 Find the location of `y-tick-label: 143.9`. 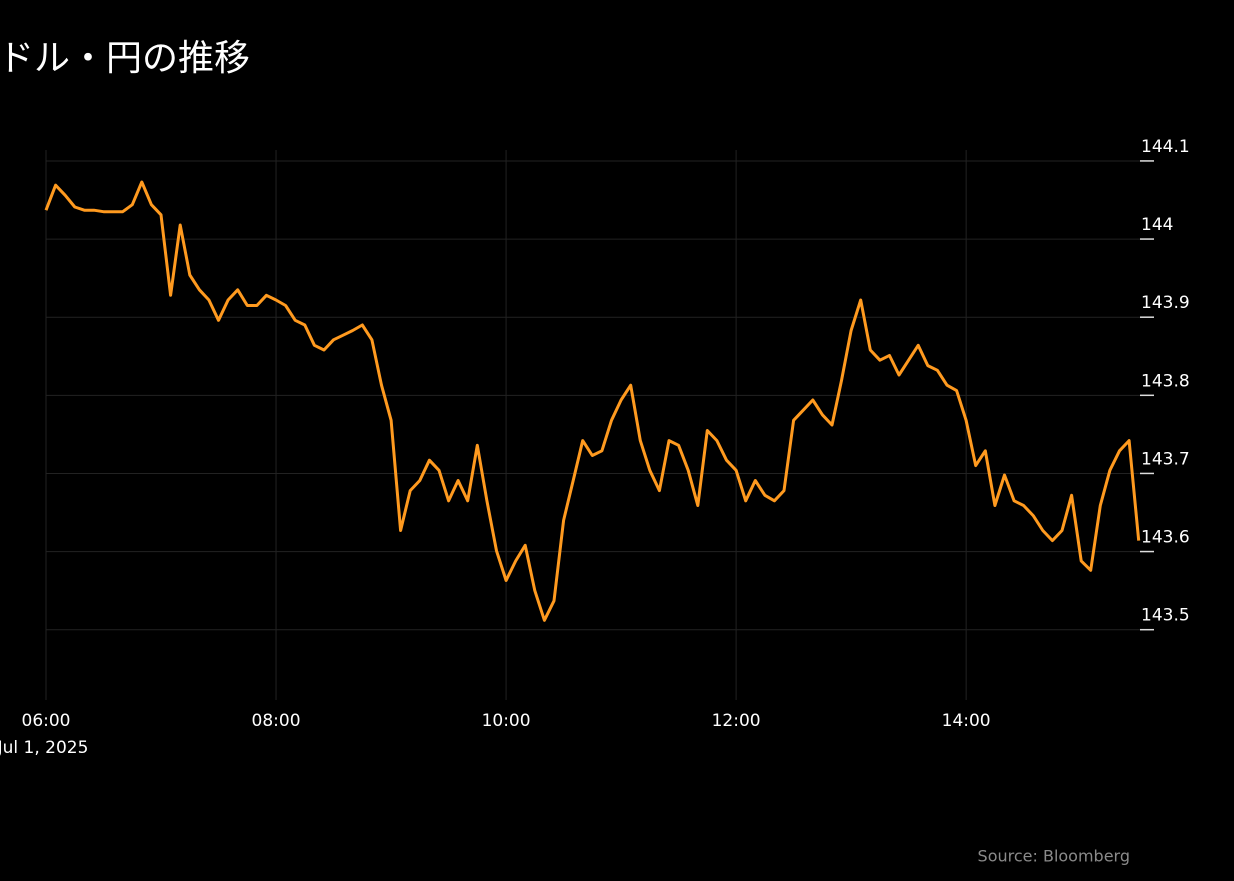

y-tick-label: 143.9 is located at coordinates (1165, 303).